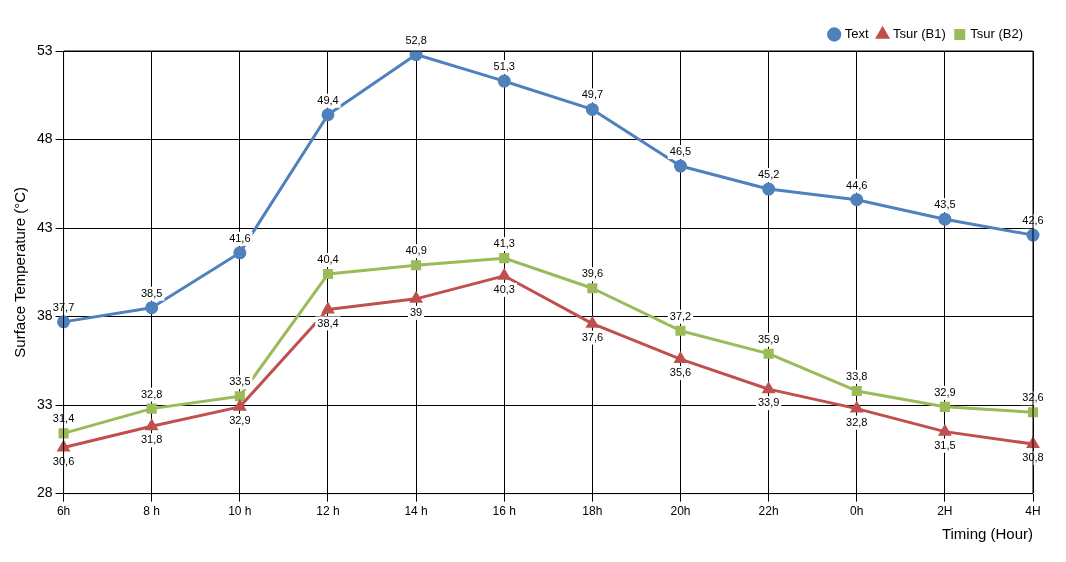 This screenshot has height=562, width=1066. What do you see at coordinates (63, 511) in the screenshot?
I see `x-tick-label: 6h` at bounding box center [63, 511].